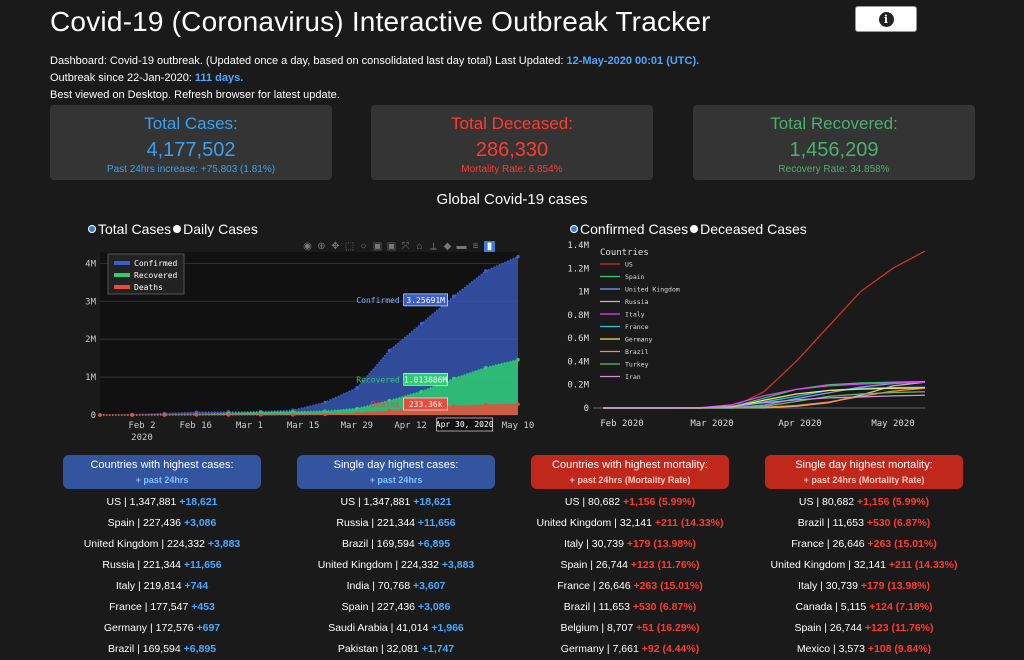 The height and width of the screenshot is (660, 1024). I want to click on zoom-in-icon: ▣, so click(377, 246).